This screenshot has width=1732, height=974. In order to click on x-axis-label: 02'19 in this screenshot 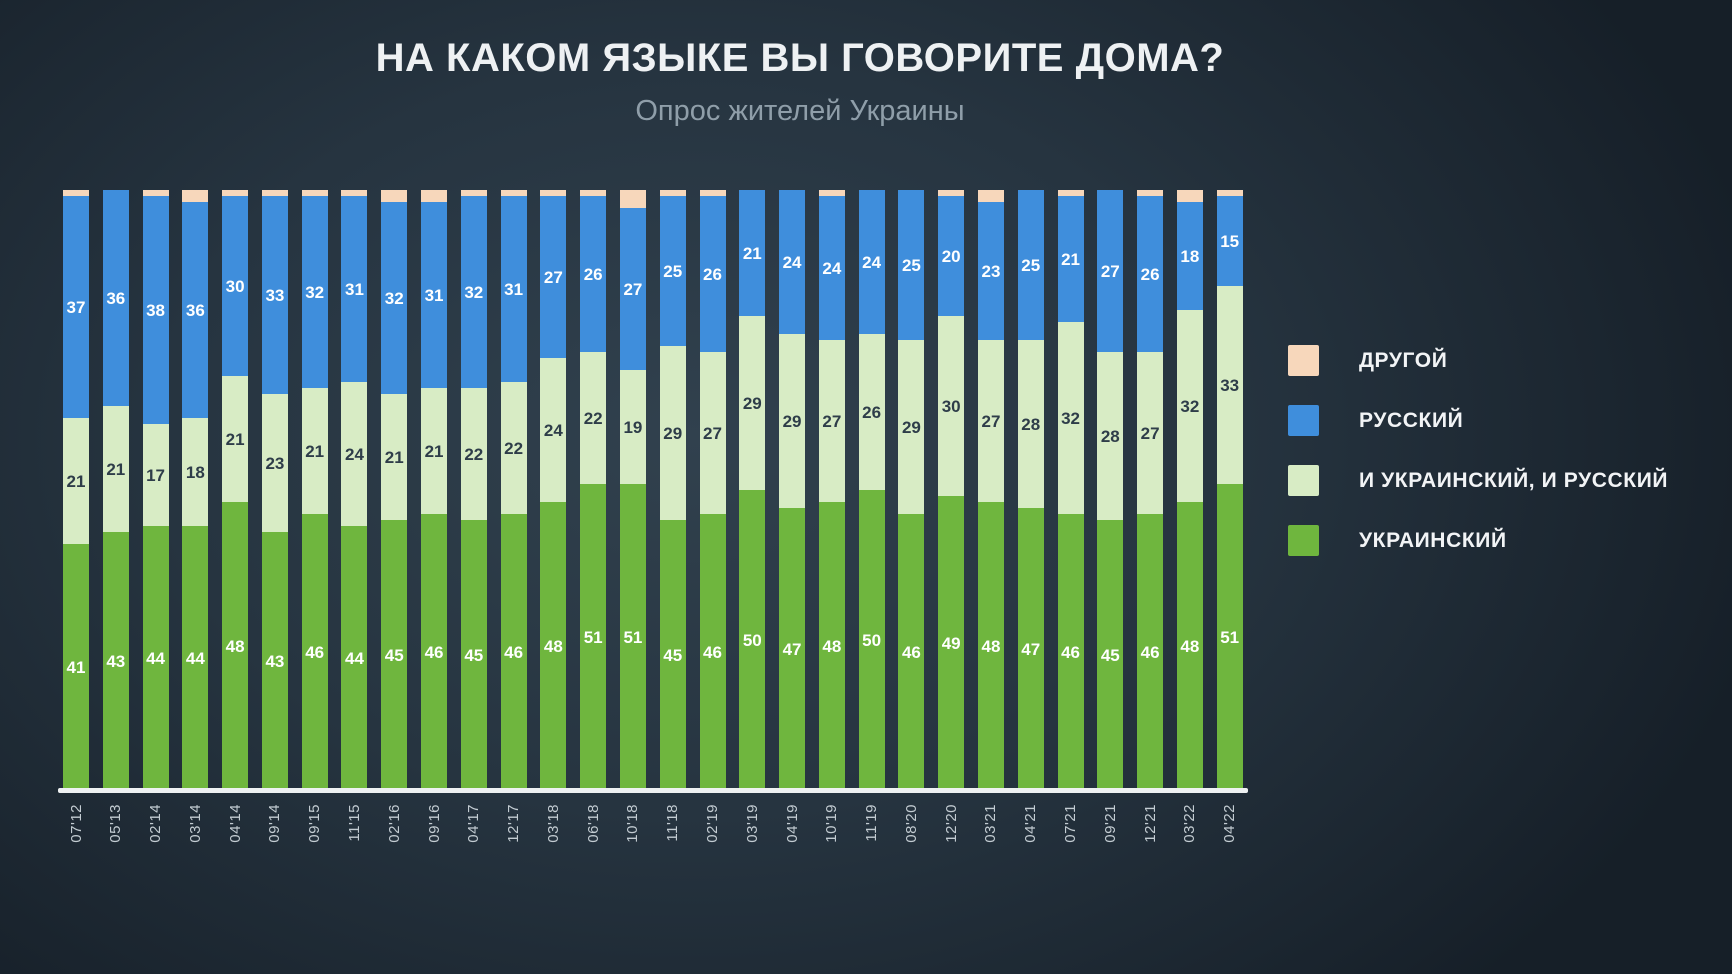, I will do `click(713, 843)`.